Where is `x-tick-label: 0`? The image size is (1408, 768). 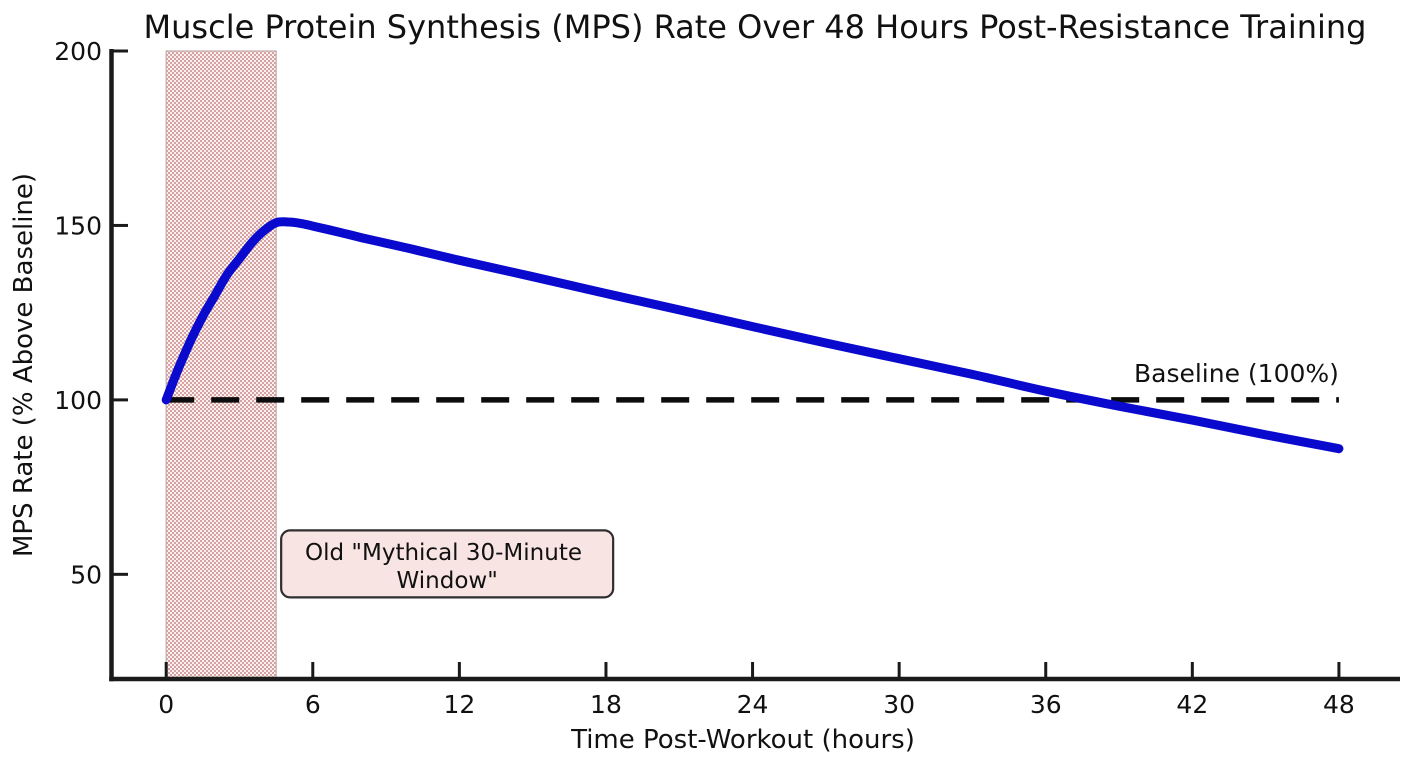
x-tick-label: 0 is located at coordinates (166, 704).